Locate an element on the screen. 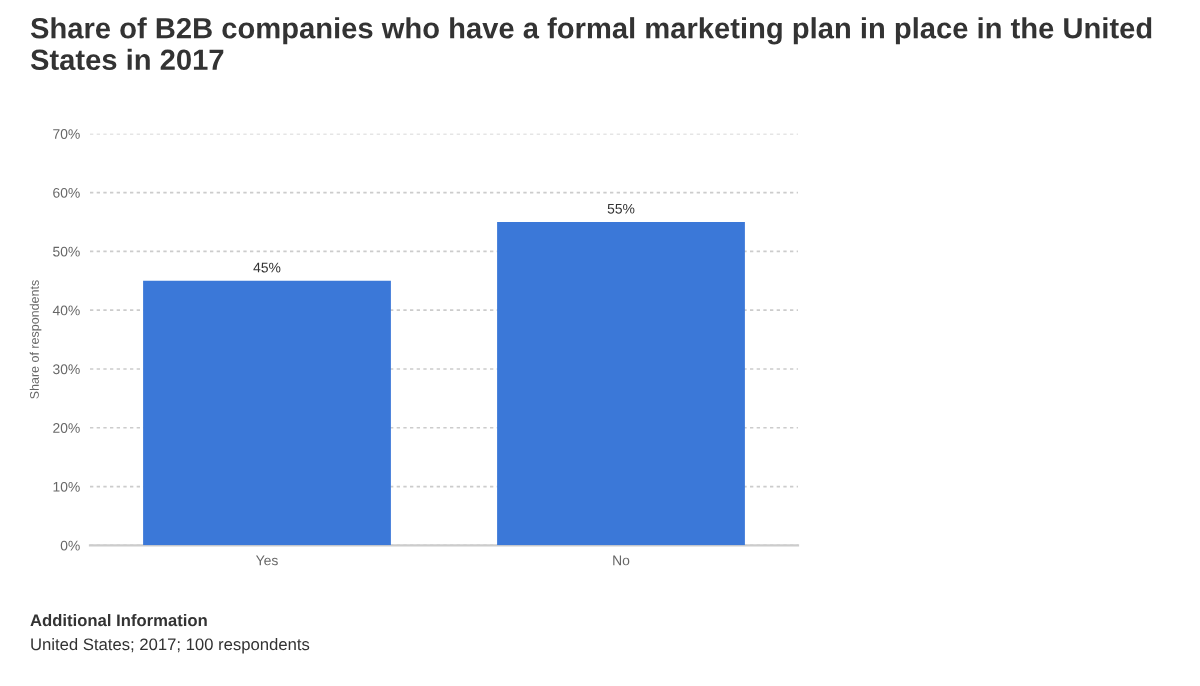 The height and width of the screenshot is (686, 1200). text: United States; 2017; 100 respondents is located at coordinates (170, 645).